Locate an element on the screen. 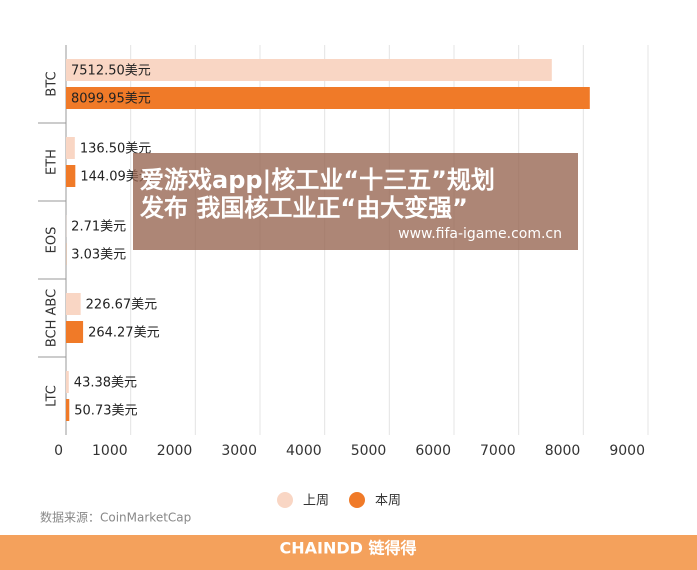 The height and width of the screenshot is (570, 697). y-tick-label: ETH is located at coordinates (52, 162).